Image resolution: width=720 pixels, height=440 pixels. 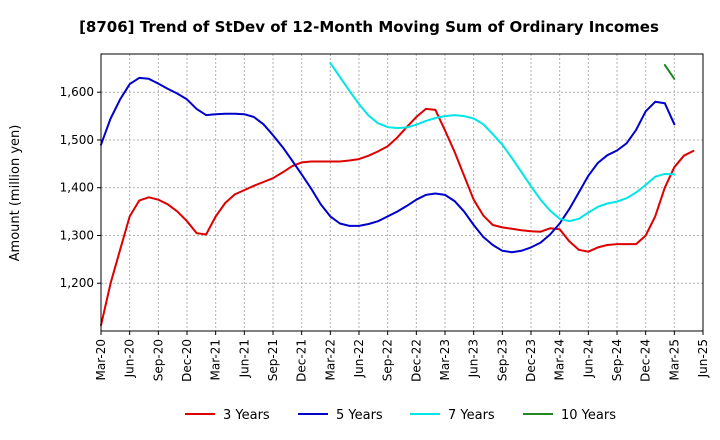 I want to click on y-tick-label: 1,200, so click(x=77, y=283).